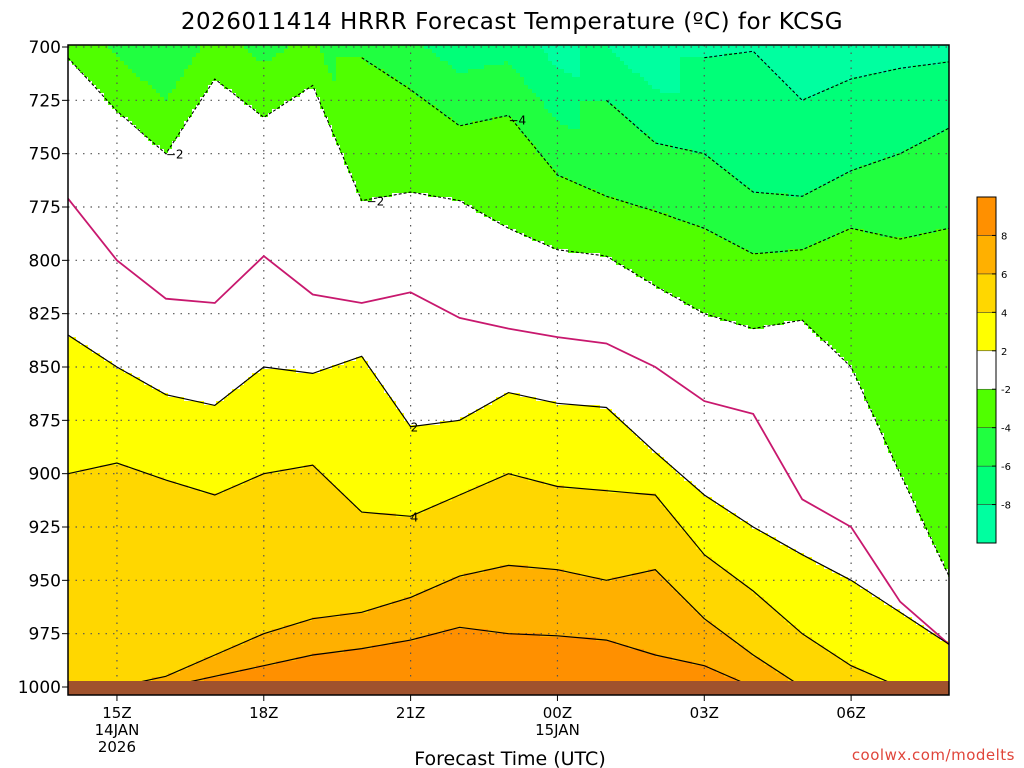  I want to click on x-tick-label: 03Z, so click(704, 713).